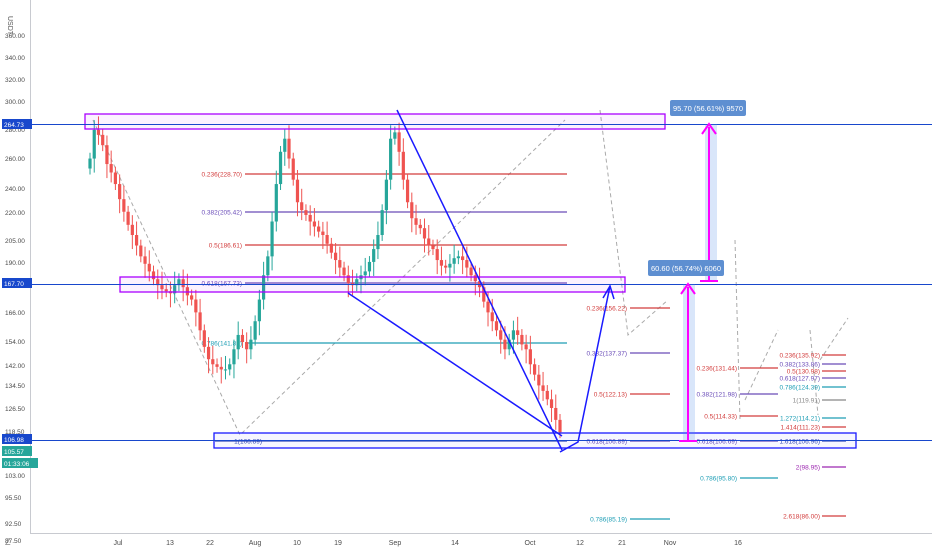 The height and width of the screenshot is (555, 932). I want to click on price-tick-label: 118.50, so click(15, 432).